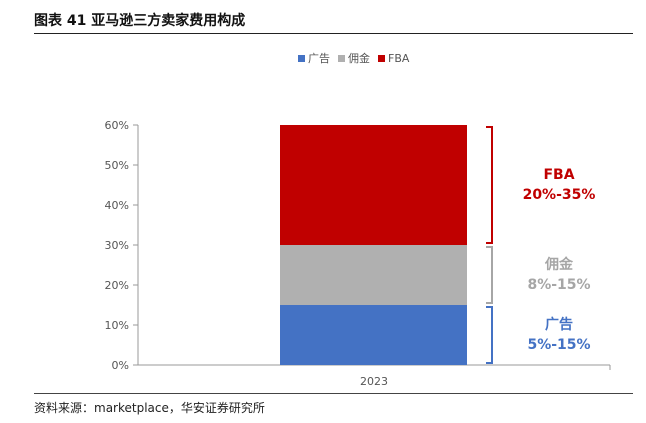 The height and width of the screenshot is (423, 646). I want to click on annotation-range-2: 5%-15%, so click(558, 345).